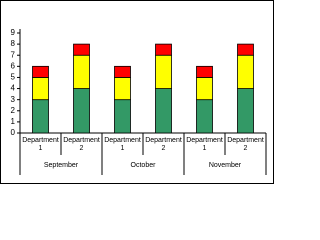  I want to click on y-tick-label: 3, so click(13, 99).